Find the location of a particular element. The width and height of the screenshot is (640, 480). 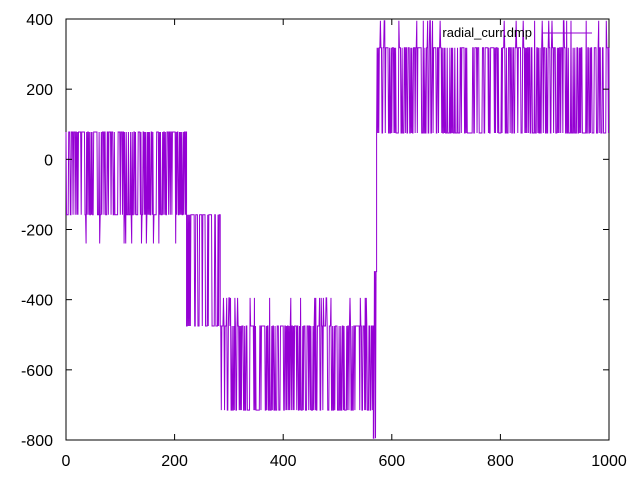

x-tick-label: 200 is located at coordinates (174, 461).